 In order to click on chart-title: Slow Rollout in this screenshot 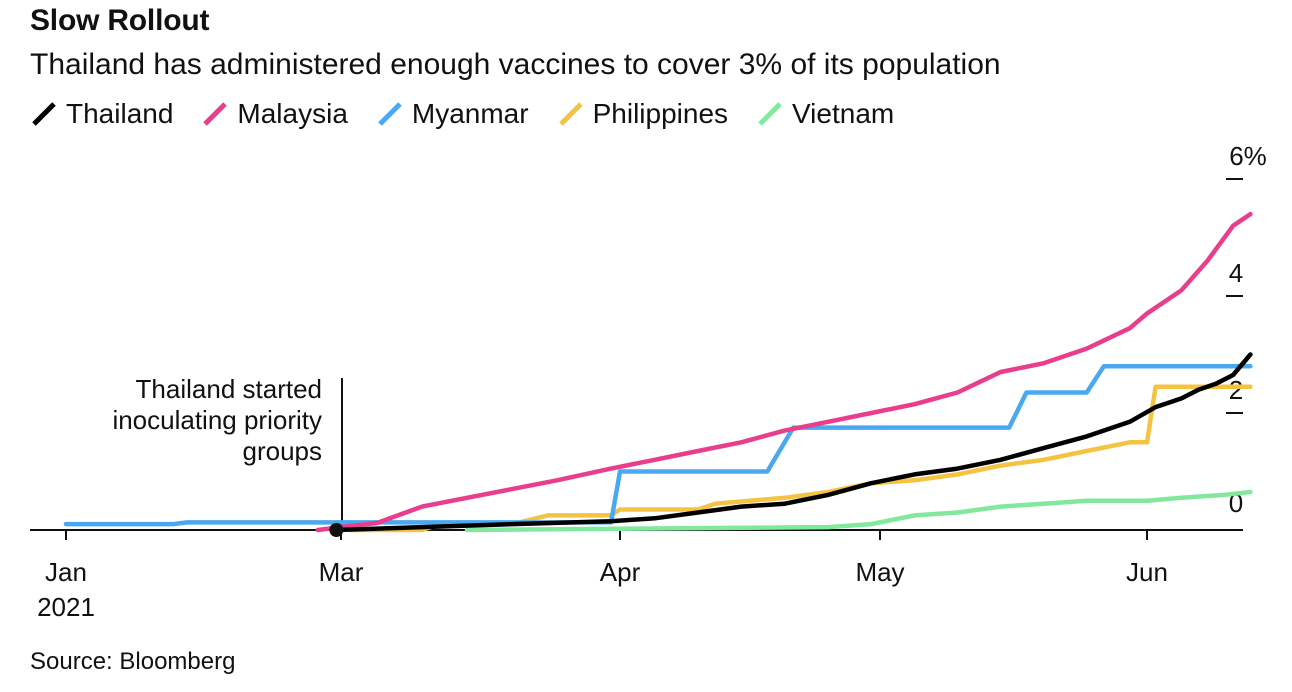, I will do `click(120, 20)`.